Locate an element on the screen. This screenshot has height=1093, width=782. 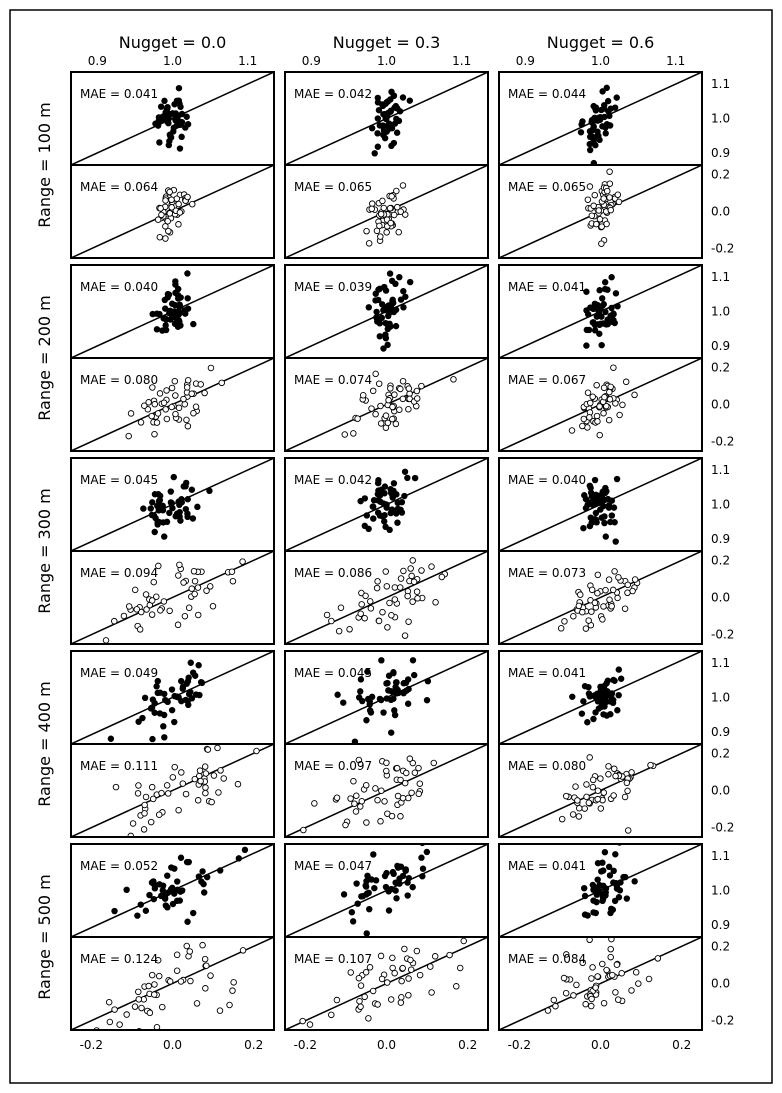
mae-label: MAE = 0.080 is located at coordinates (119, 380).